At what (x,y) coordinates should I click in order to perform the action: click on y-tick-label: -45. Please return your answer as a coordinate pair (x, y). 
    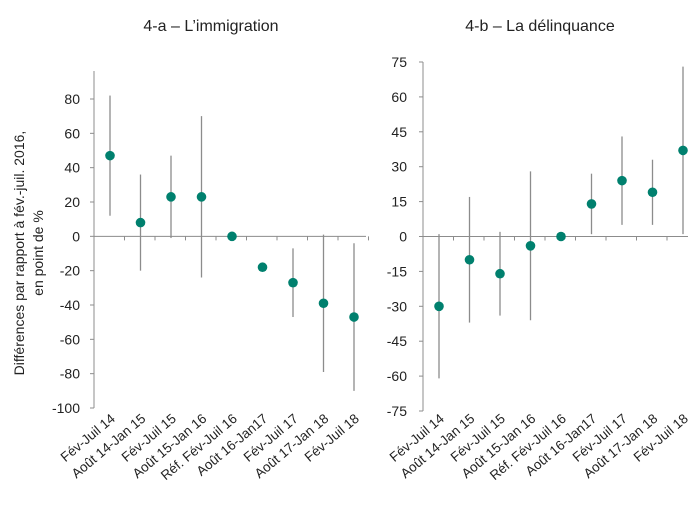
    Looking at the image, I should click on (397, 341).